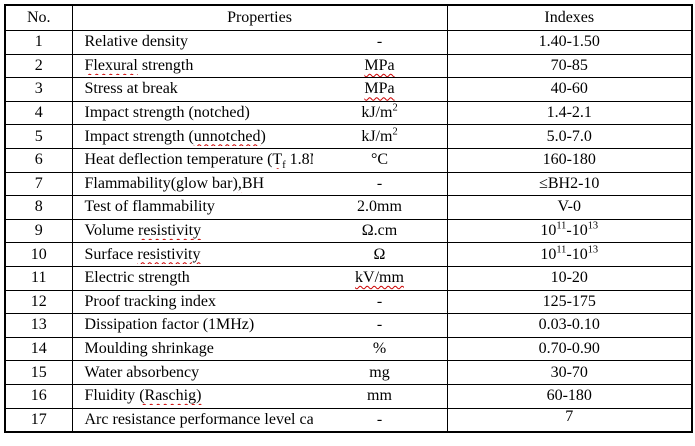 The width and height of the screenshot is (695, 446). I want to click on text-part: Ω.cm, so click(379, 231).